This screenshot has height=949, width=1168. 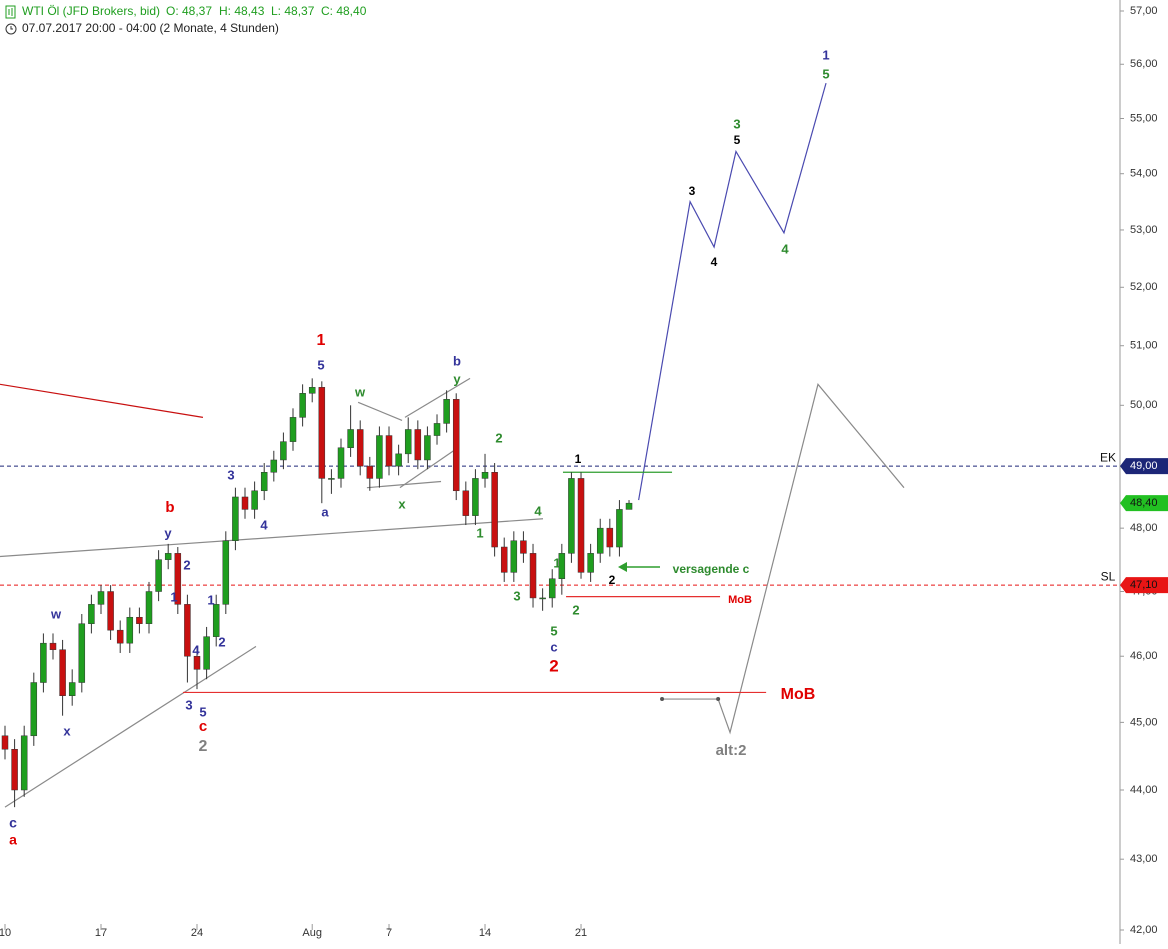 What do you see at coordinates (13, 823) in the screenshot?
I see `wave-label: c` at bounding box center [13, 823].